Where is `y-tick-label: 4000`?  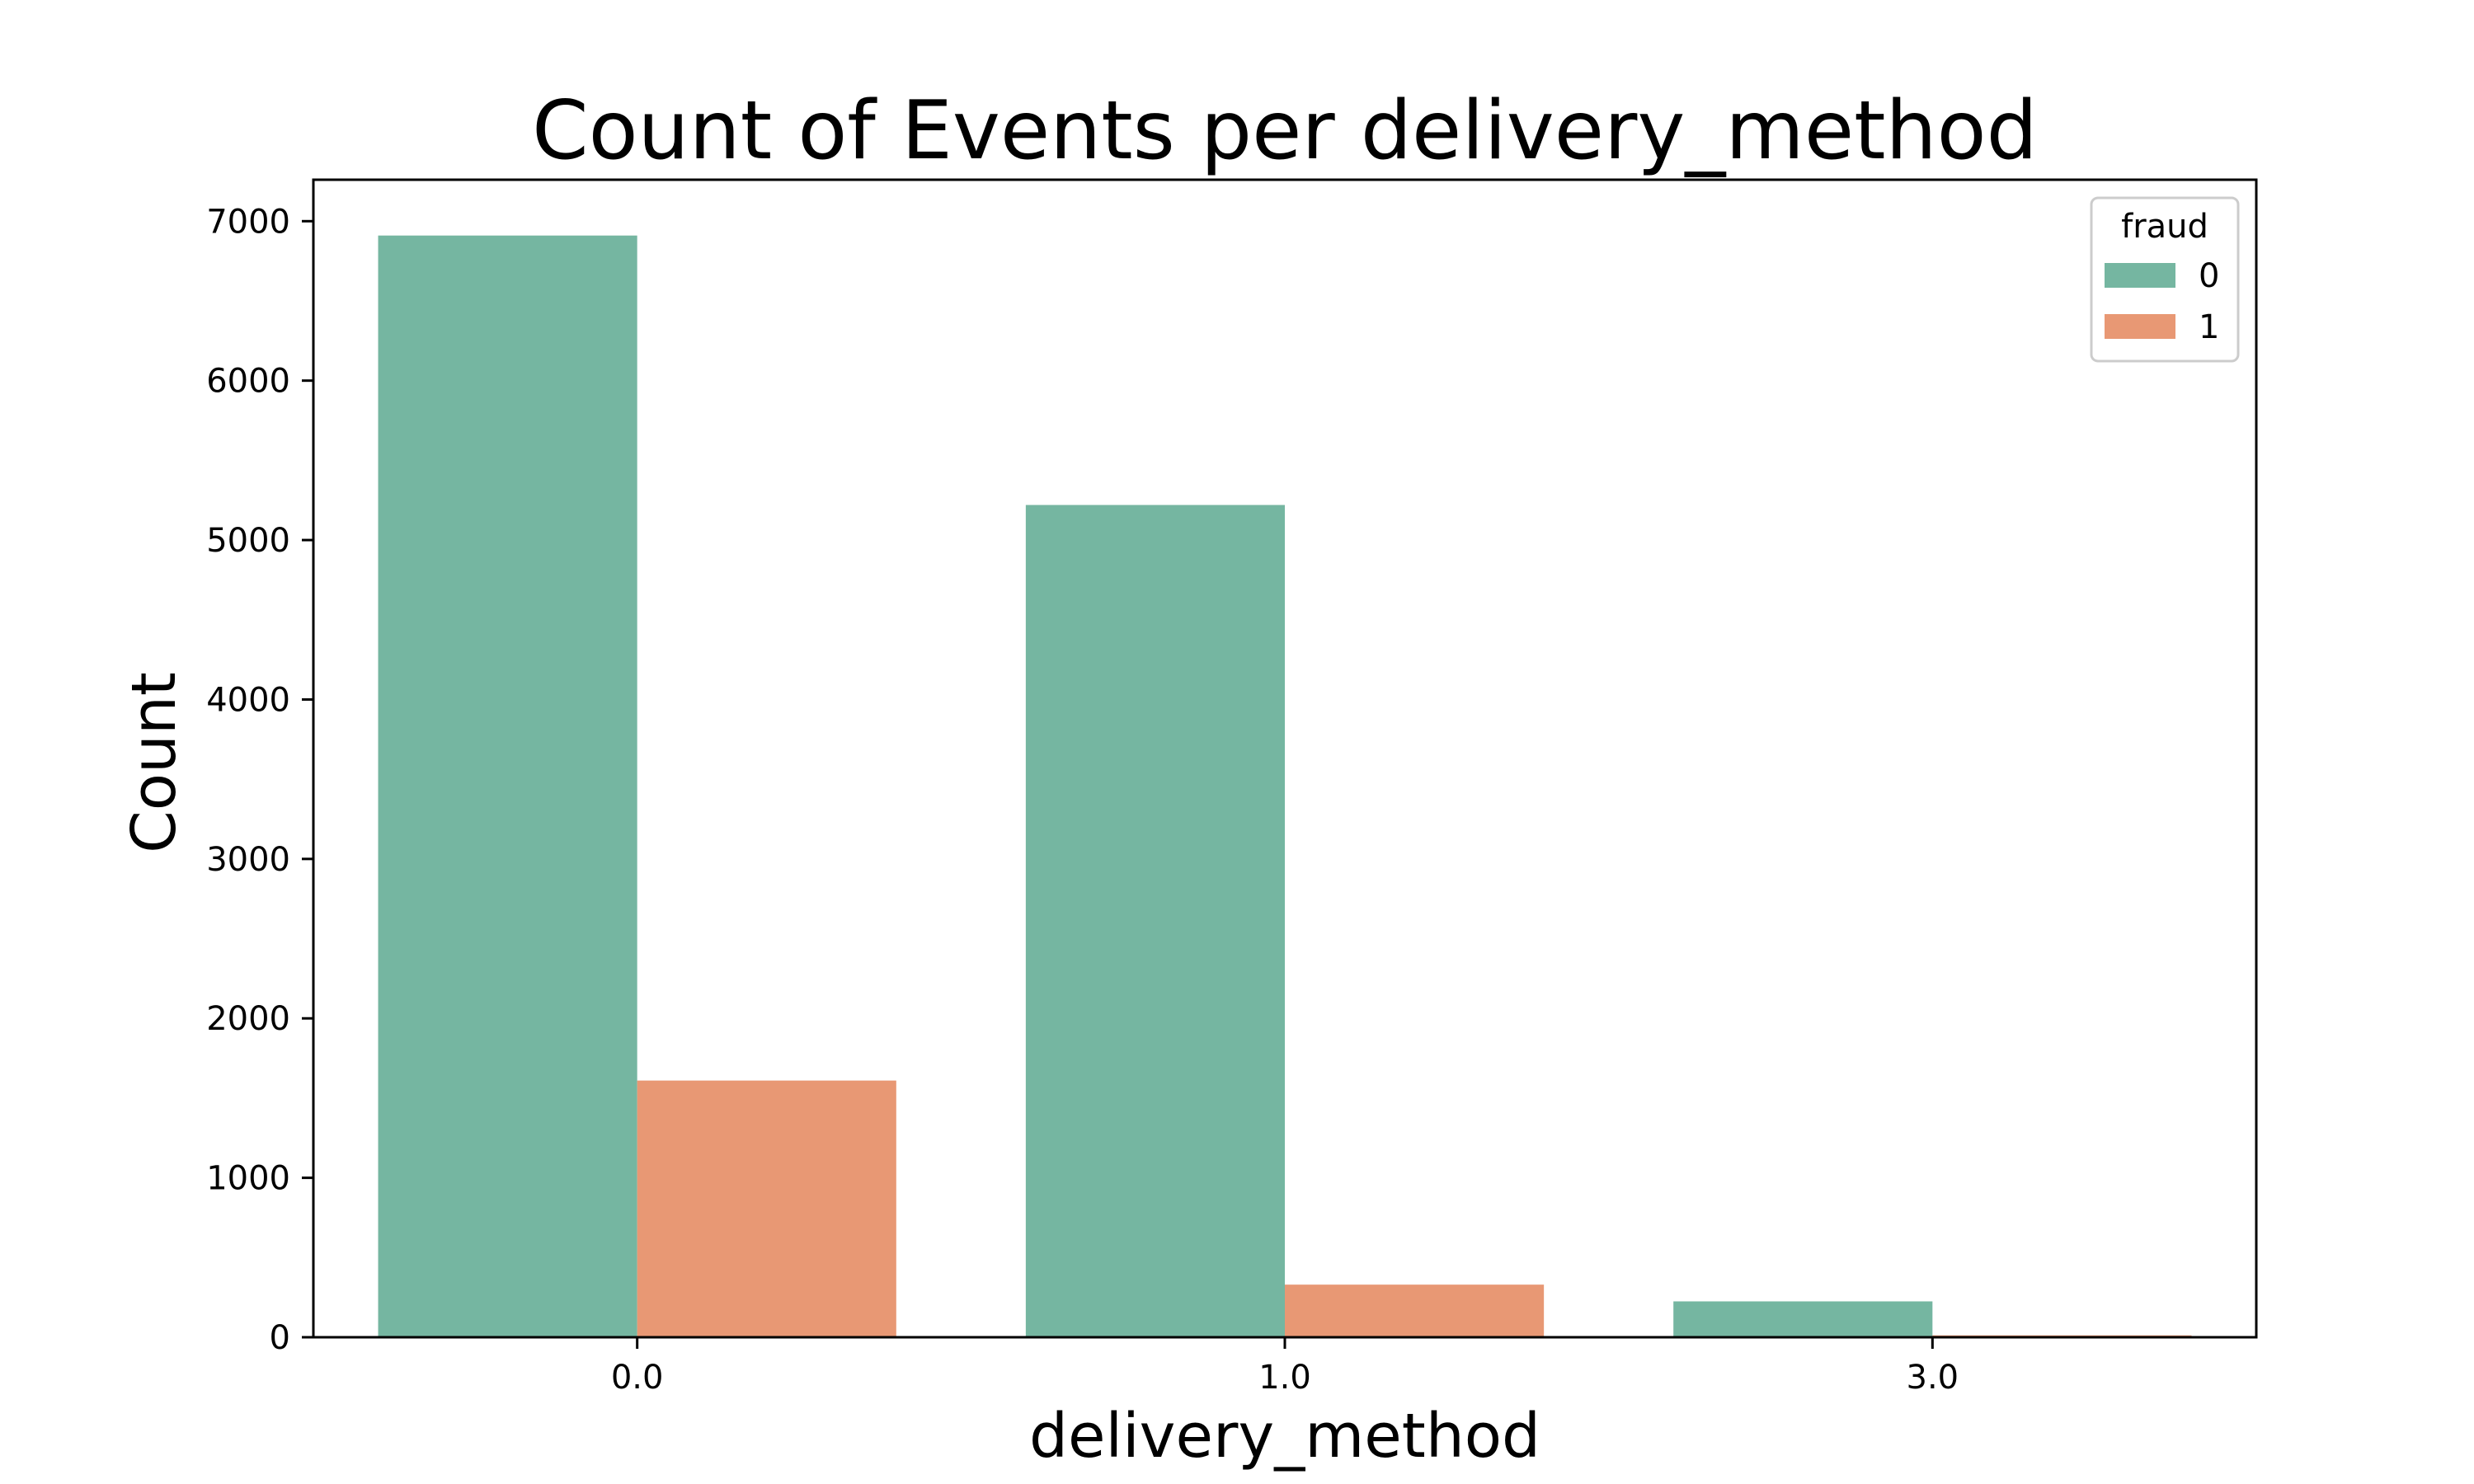 y-tick-label: 4000 is located at coordinates (248, 700).